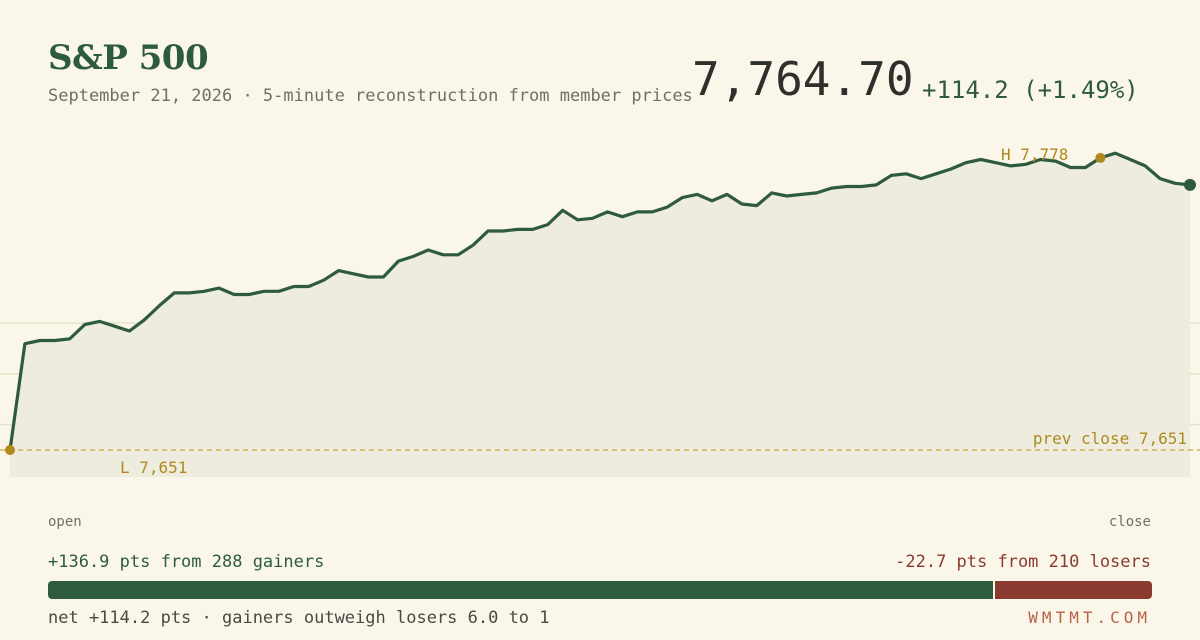 The height and width of the screenshot is (640, 1200). I want to click on prev-close-label: prev close 7,651, so click(1110, 438).